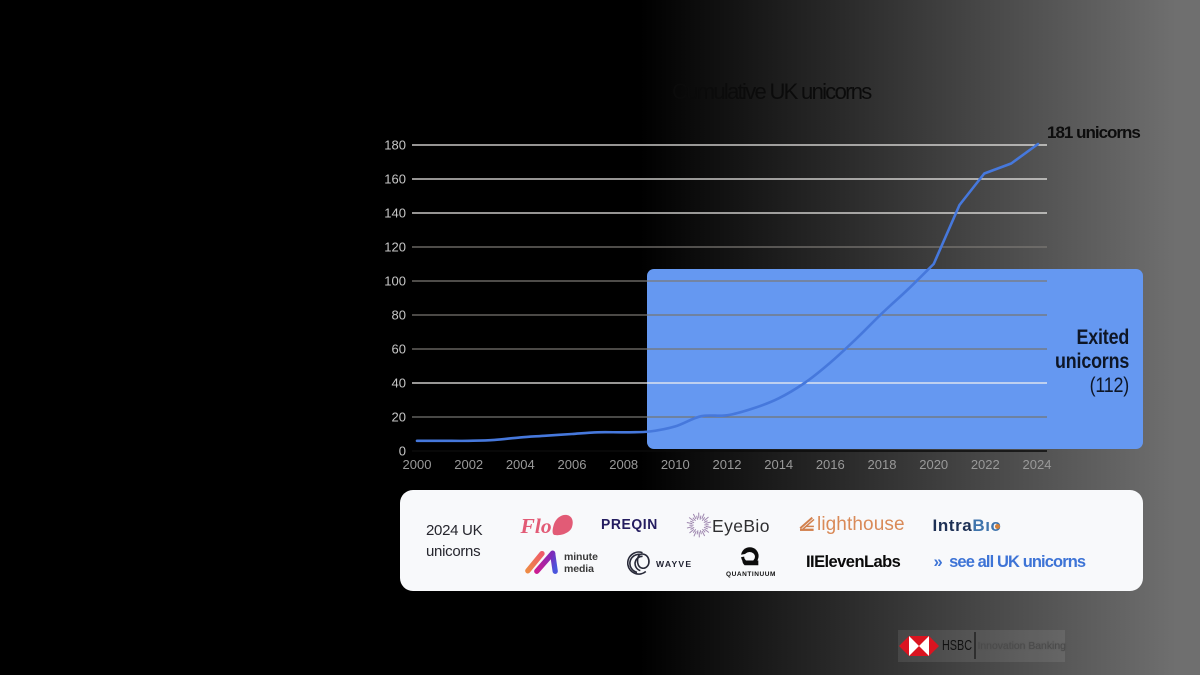  I want to click on svg-text: 40, so click(399, 383).